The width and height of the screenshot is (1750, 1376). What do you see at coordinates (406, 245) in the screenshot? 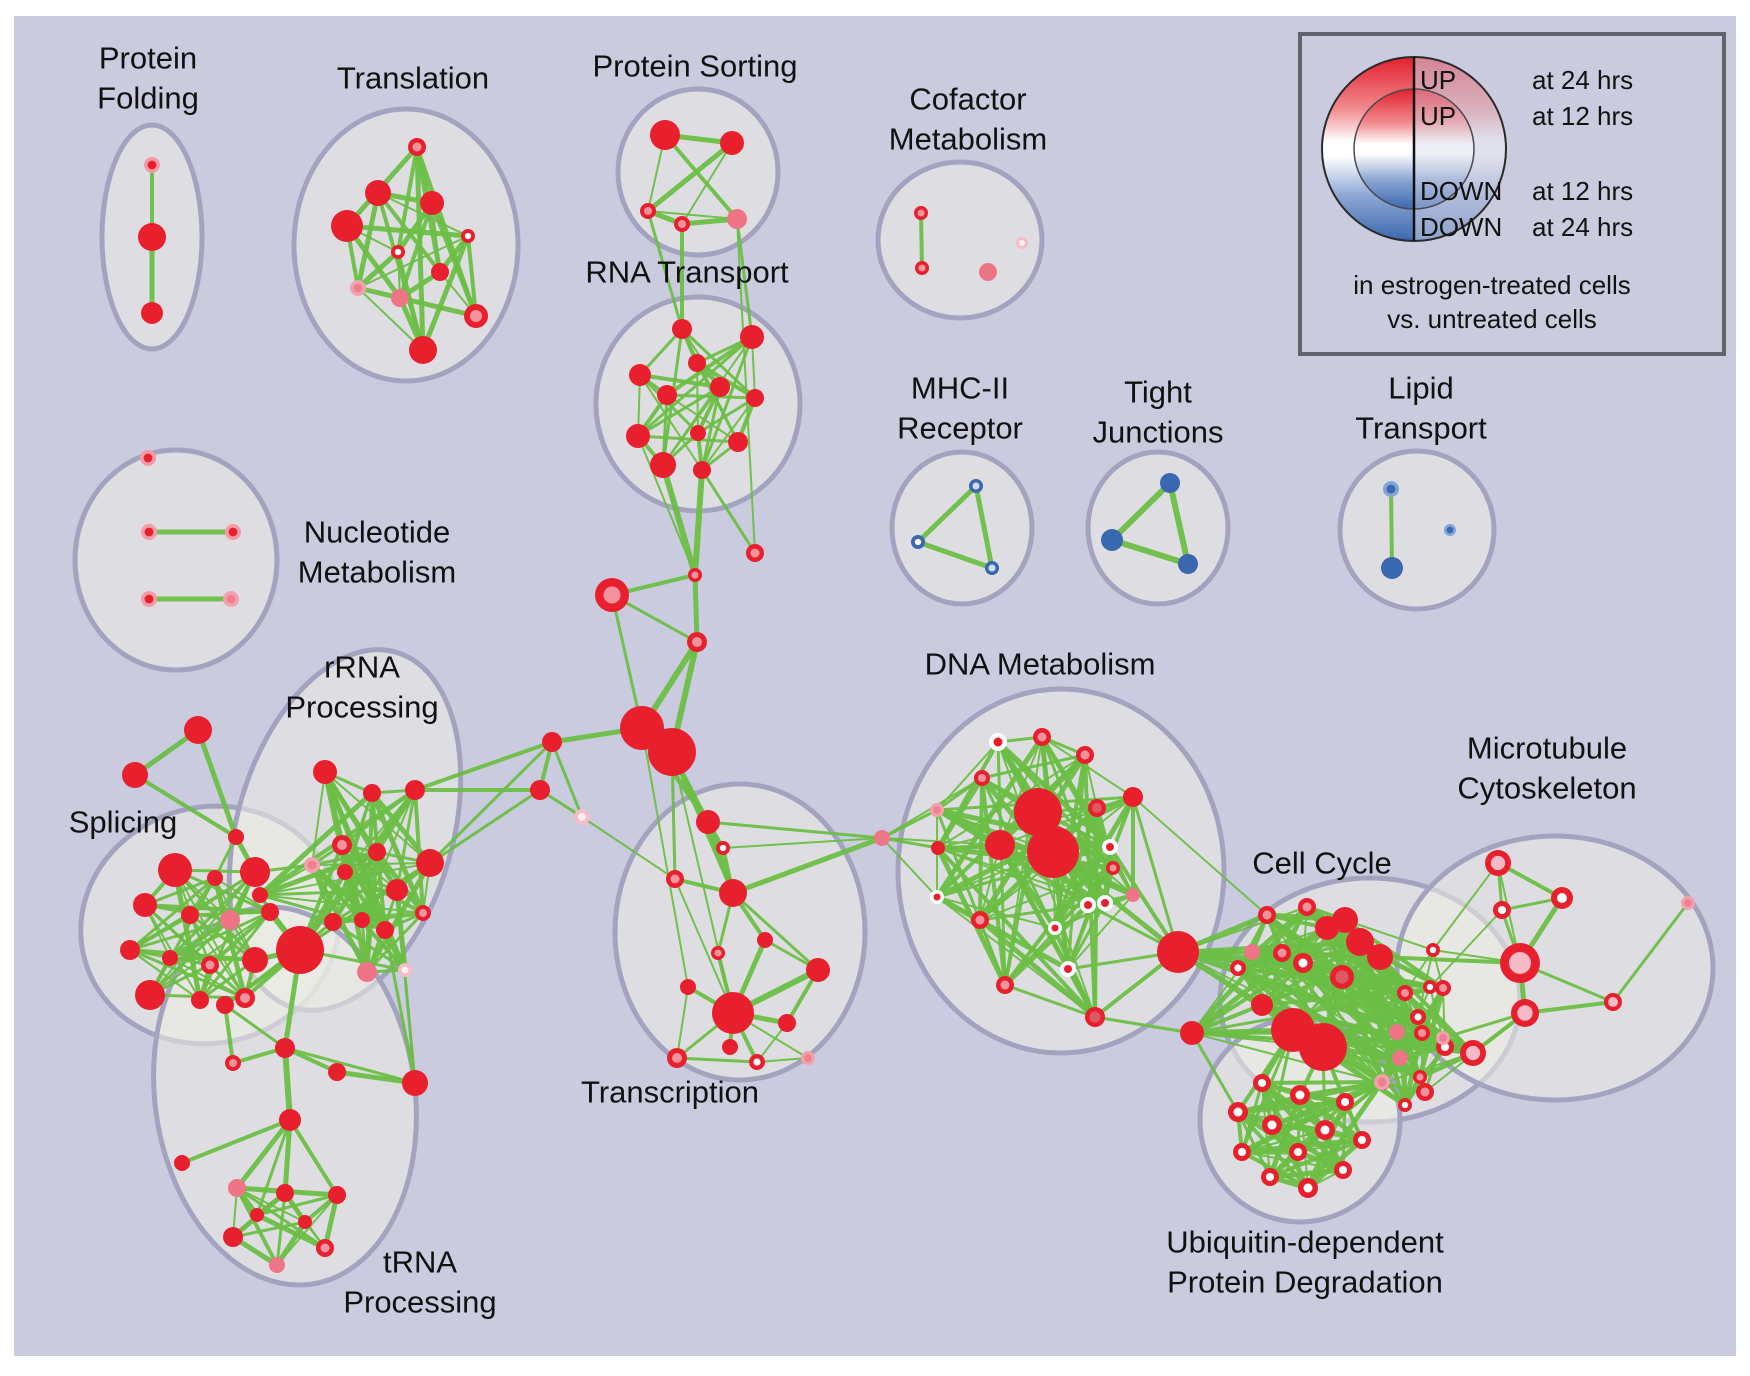
I see `cluster-ellipse-translation` at bounding box center [406, 245].